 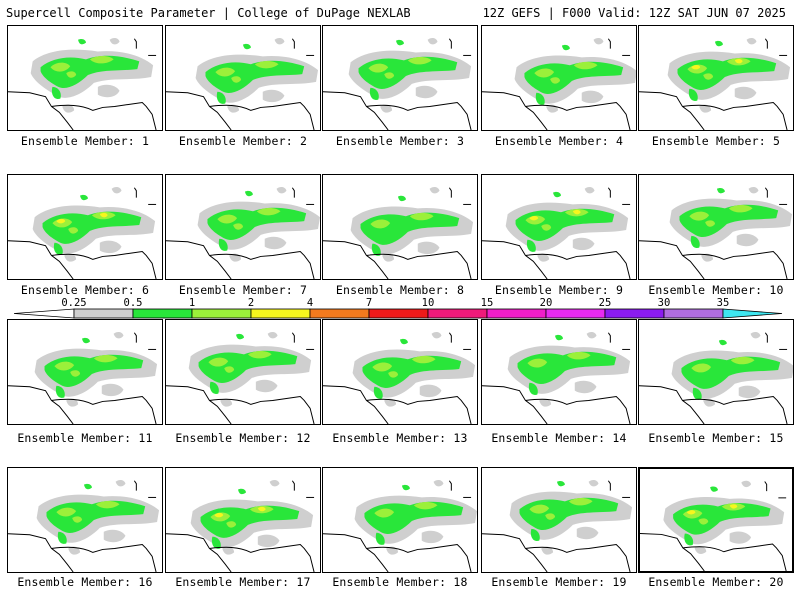 What do you see at coordinates (369, 303) in the screenshot?
I see `colorbar-tick-label: 7` at bounding box center [369, 303].